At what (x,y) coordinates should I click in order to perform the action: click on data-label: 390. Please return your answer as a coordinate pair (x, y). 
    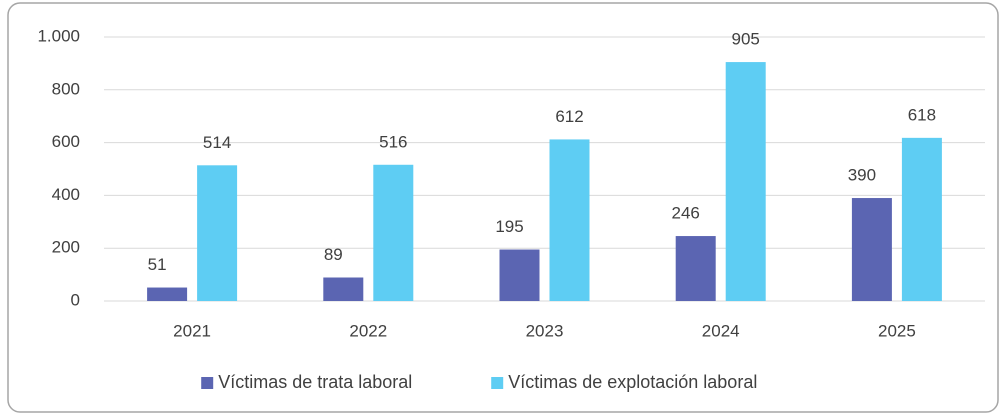
    Looking at the image, I should click on (862, 175).